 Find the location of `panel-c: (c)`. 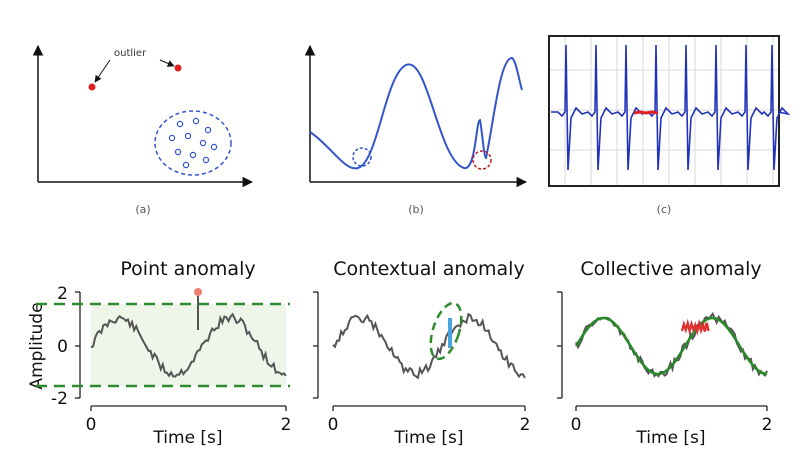

panel-c: (c) is located at coordinates (669, 125).